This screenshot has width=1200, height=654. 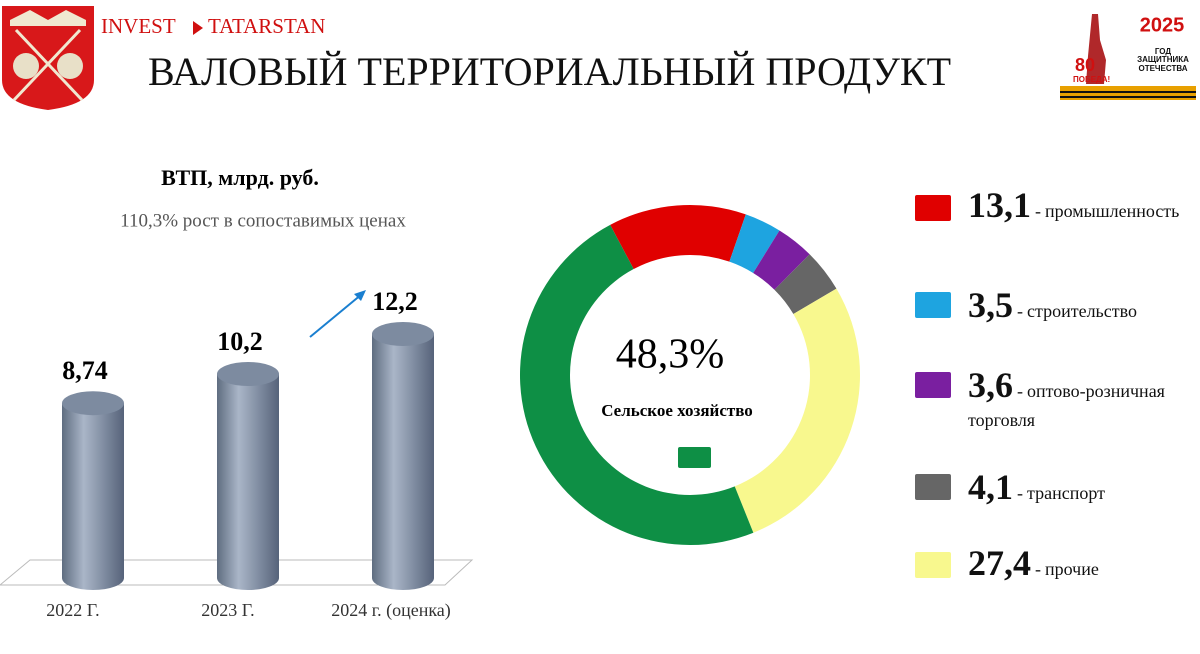 I want to click on legend-entry: 4,1 - транспорт, so click(x=1084, y=487).